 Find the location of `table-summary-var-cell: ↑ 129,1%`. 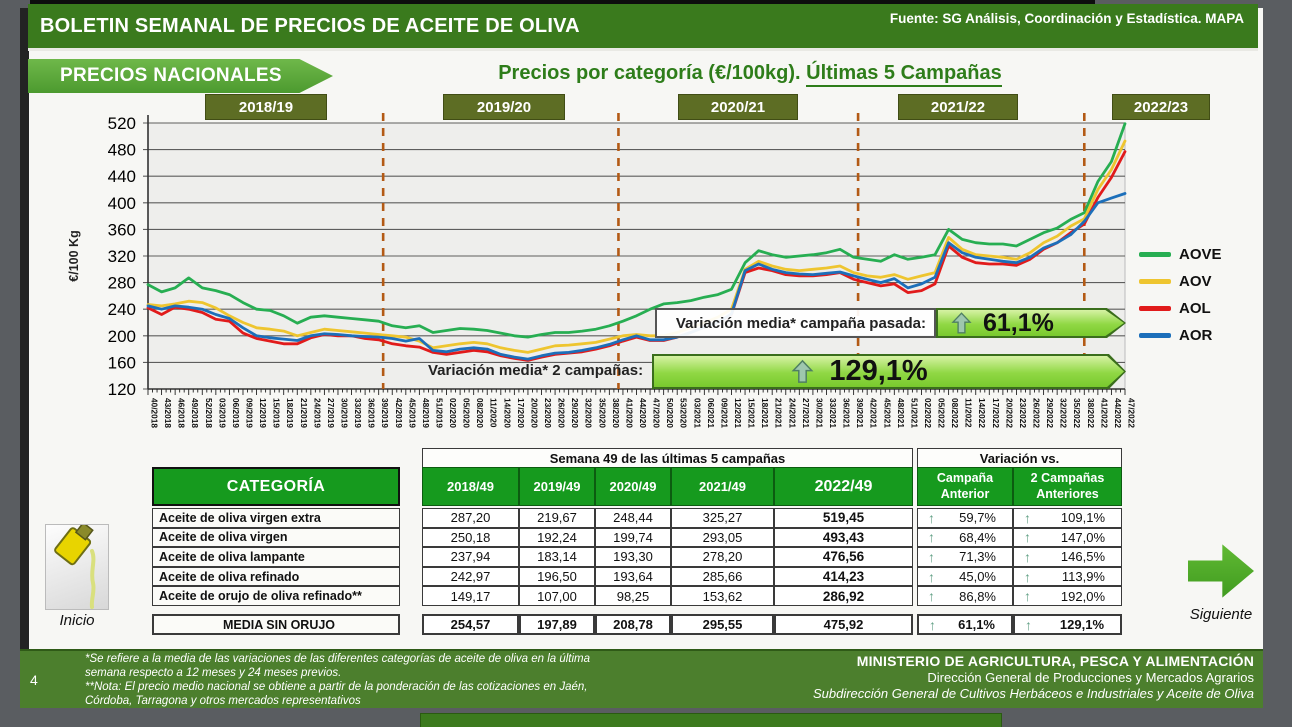

table-summary-var-cell: ↑ 129,1% is located at coordinates (1067, 624).